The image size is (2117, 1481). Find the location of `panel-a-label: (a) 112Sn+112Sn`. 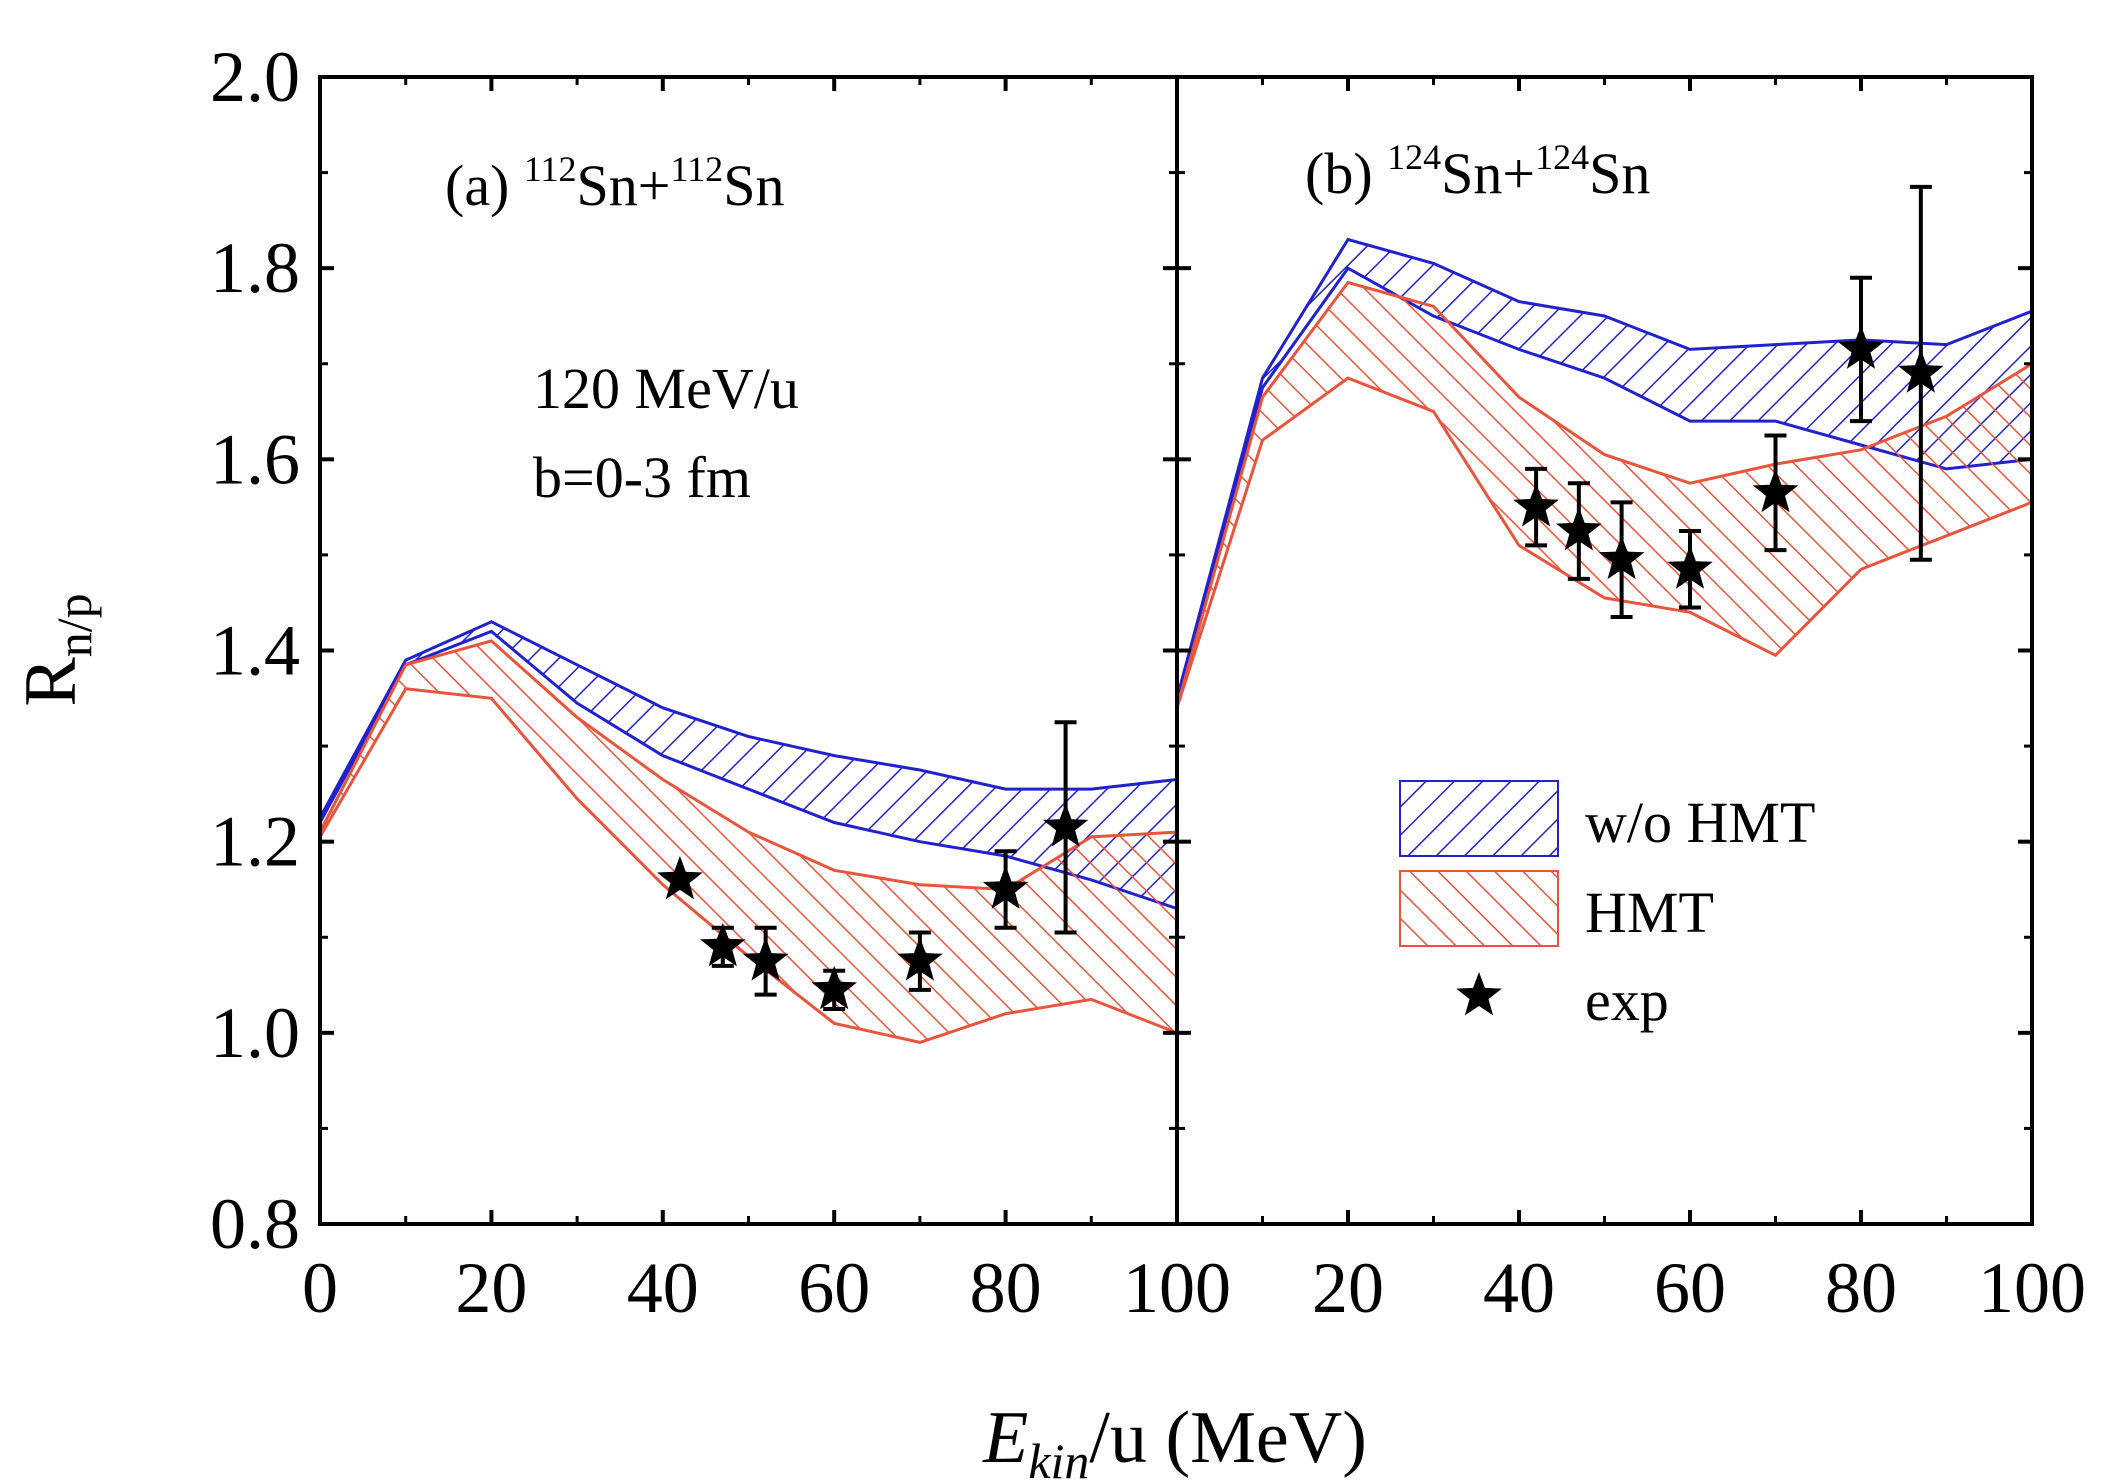

panel-a-label: (a) 112Sn+112Sn is located at coordinates (614, 183).